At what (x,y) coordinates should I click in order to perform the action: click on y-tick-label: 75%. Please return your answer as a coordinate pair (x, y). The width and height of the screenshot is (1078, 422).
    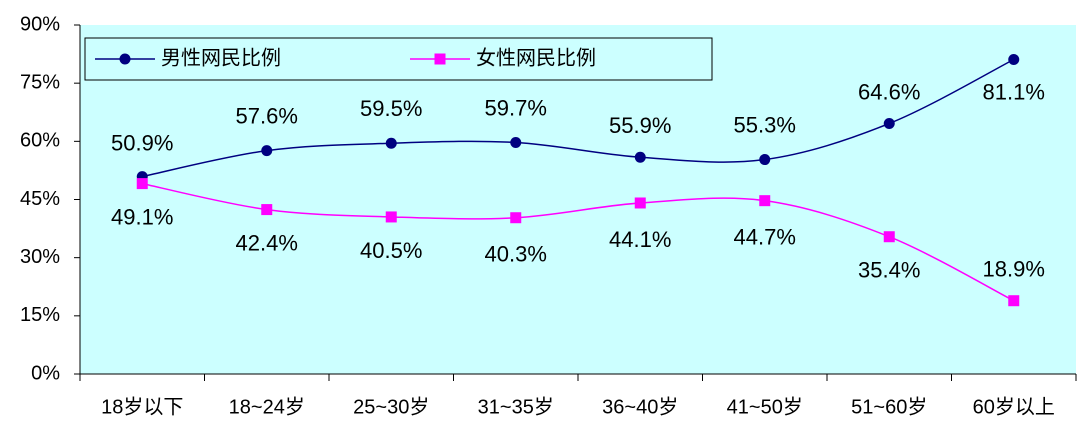
    Looking at the image, I should click on (40, 82).